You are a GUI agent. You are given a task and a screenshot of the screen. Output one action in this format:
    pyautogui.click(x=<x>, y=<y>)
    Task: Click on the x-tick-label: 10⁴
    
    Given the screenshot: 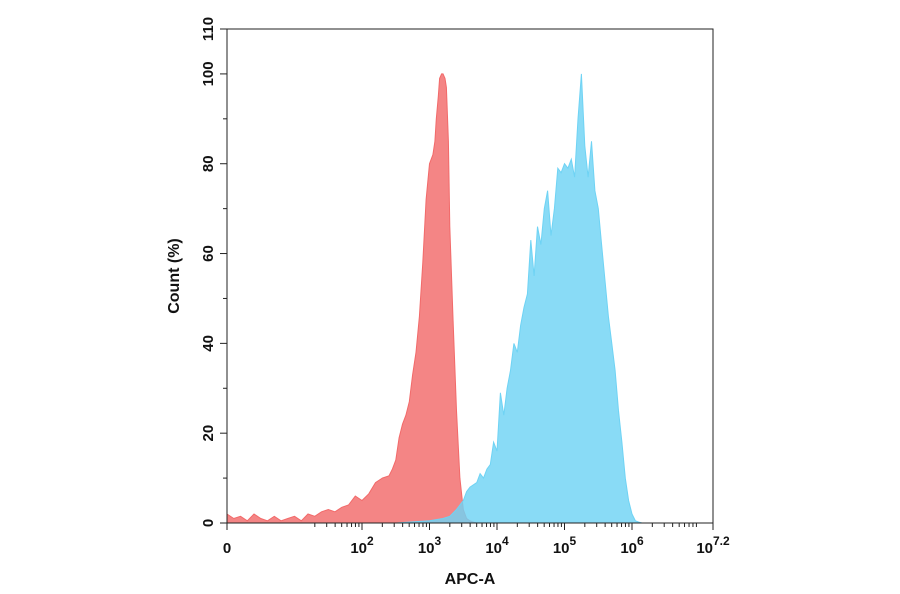 What is the action you would take?
    pyautogui.click(x=497, y=545)
    